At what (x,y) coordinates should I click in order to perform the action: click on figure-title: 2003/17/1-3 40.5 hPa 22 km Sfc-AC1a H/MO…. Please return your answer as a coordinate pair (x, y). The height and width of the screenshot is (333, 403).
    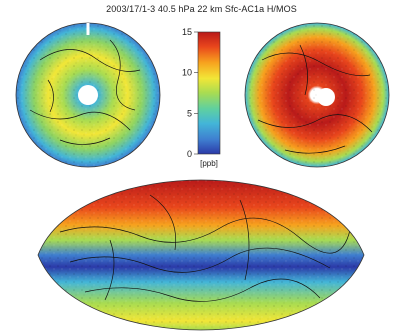
    Looking at the image, I should click on (201, 9).